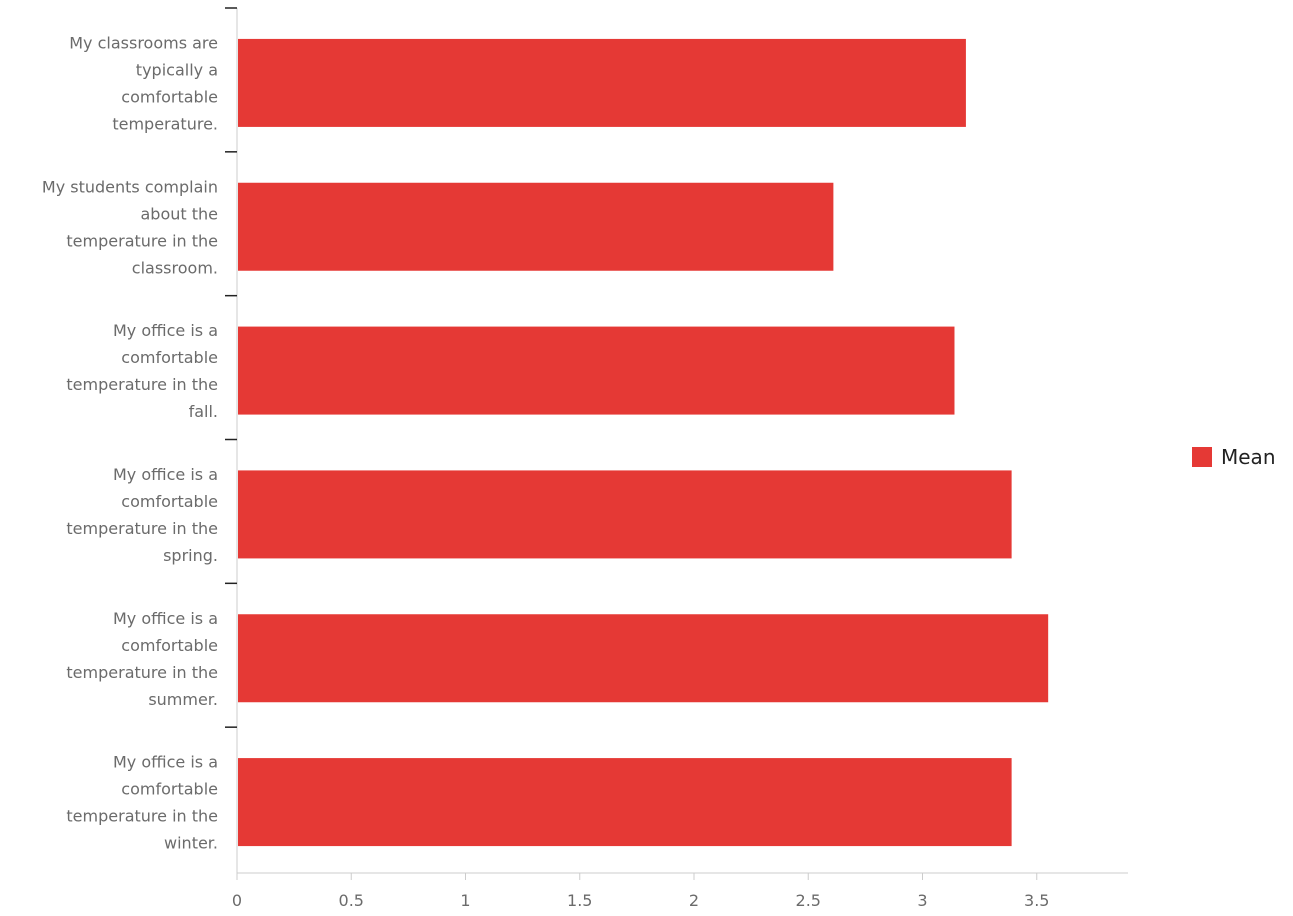 This screenshot has height=916, width=1293. I want to click on category-label-line: My classrooms are, so click(143, 42).